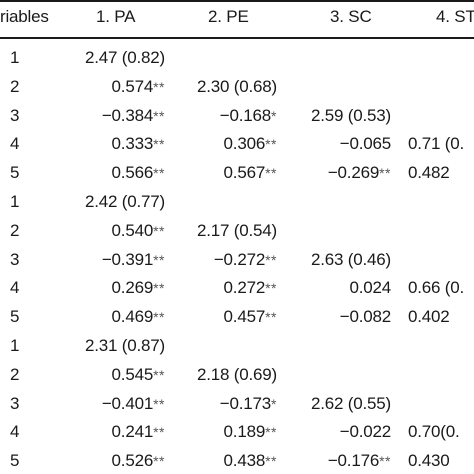 Image resolution: width=474 pixels, height=474 pixels. Describe the element at coordinates (365, 317) in the screenshot. I see `table-cell: −0.082` at that location.